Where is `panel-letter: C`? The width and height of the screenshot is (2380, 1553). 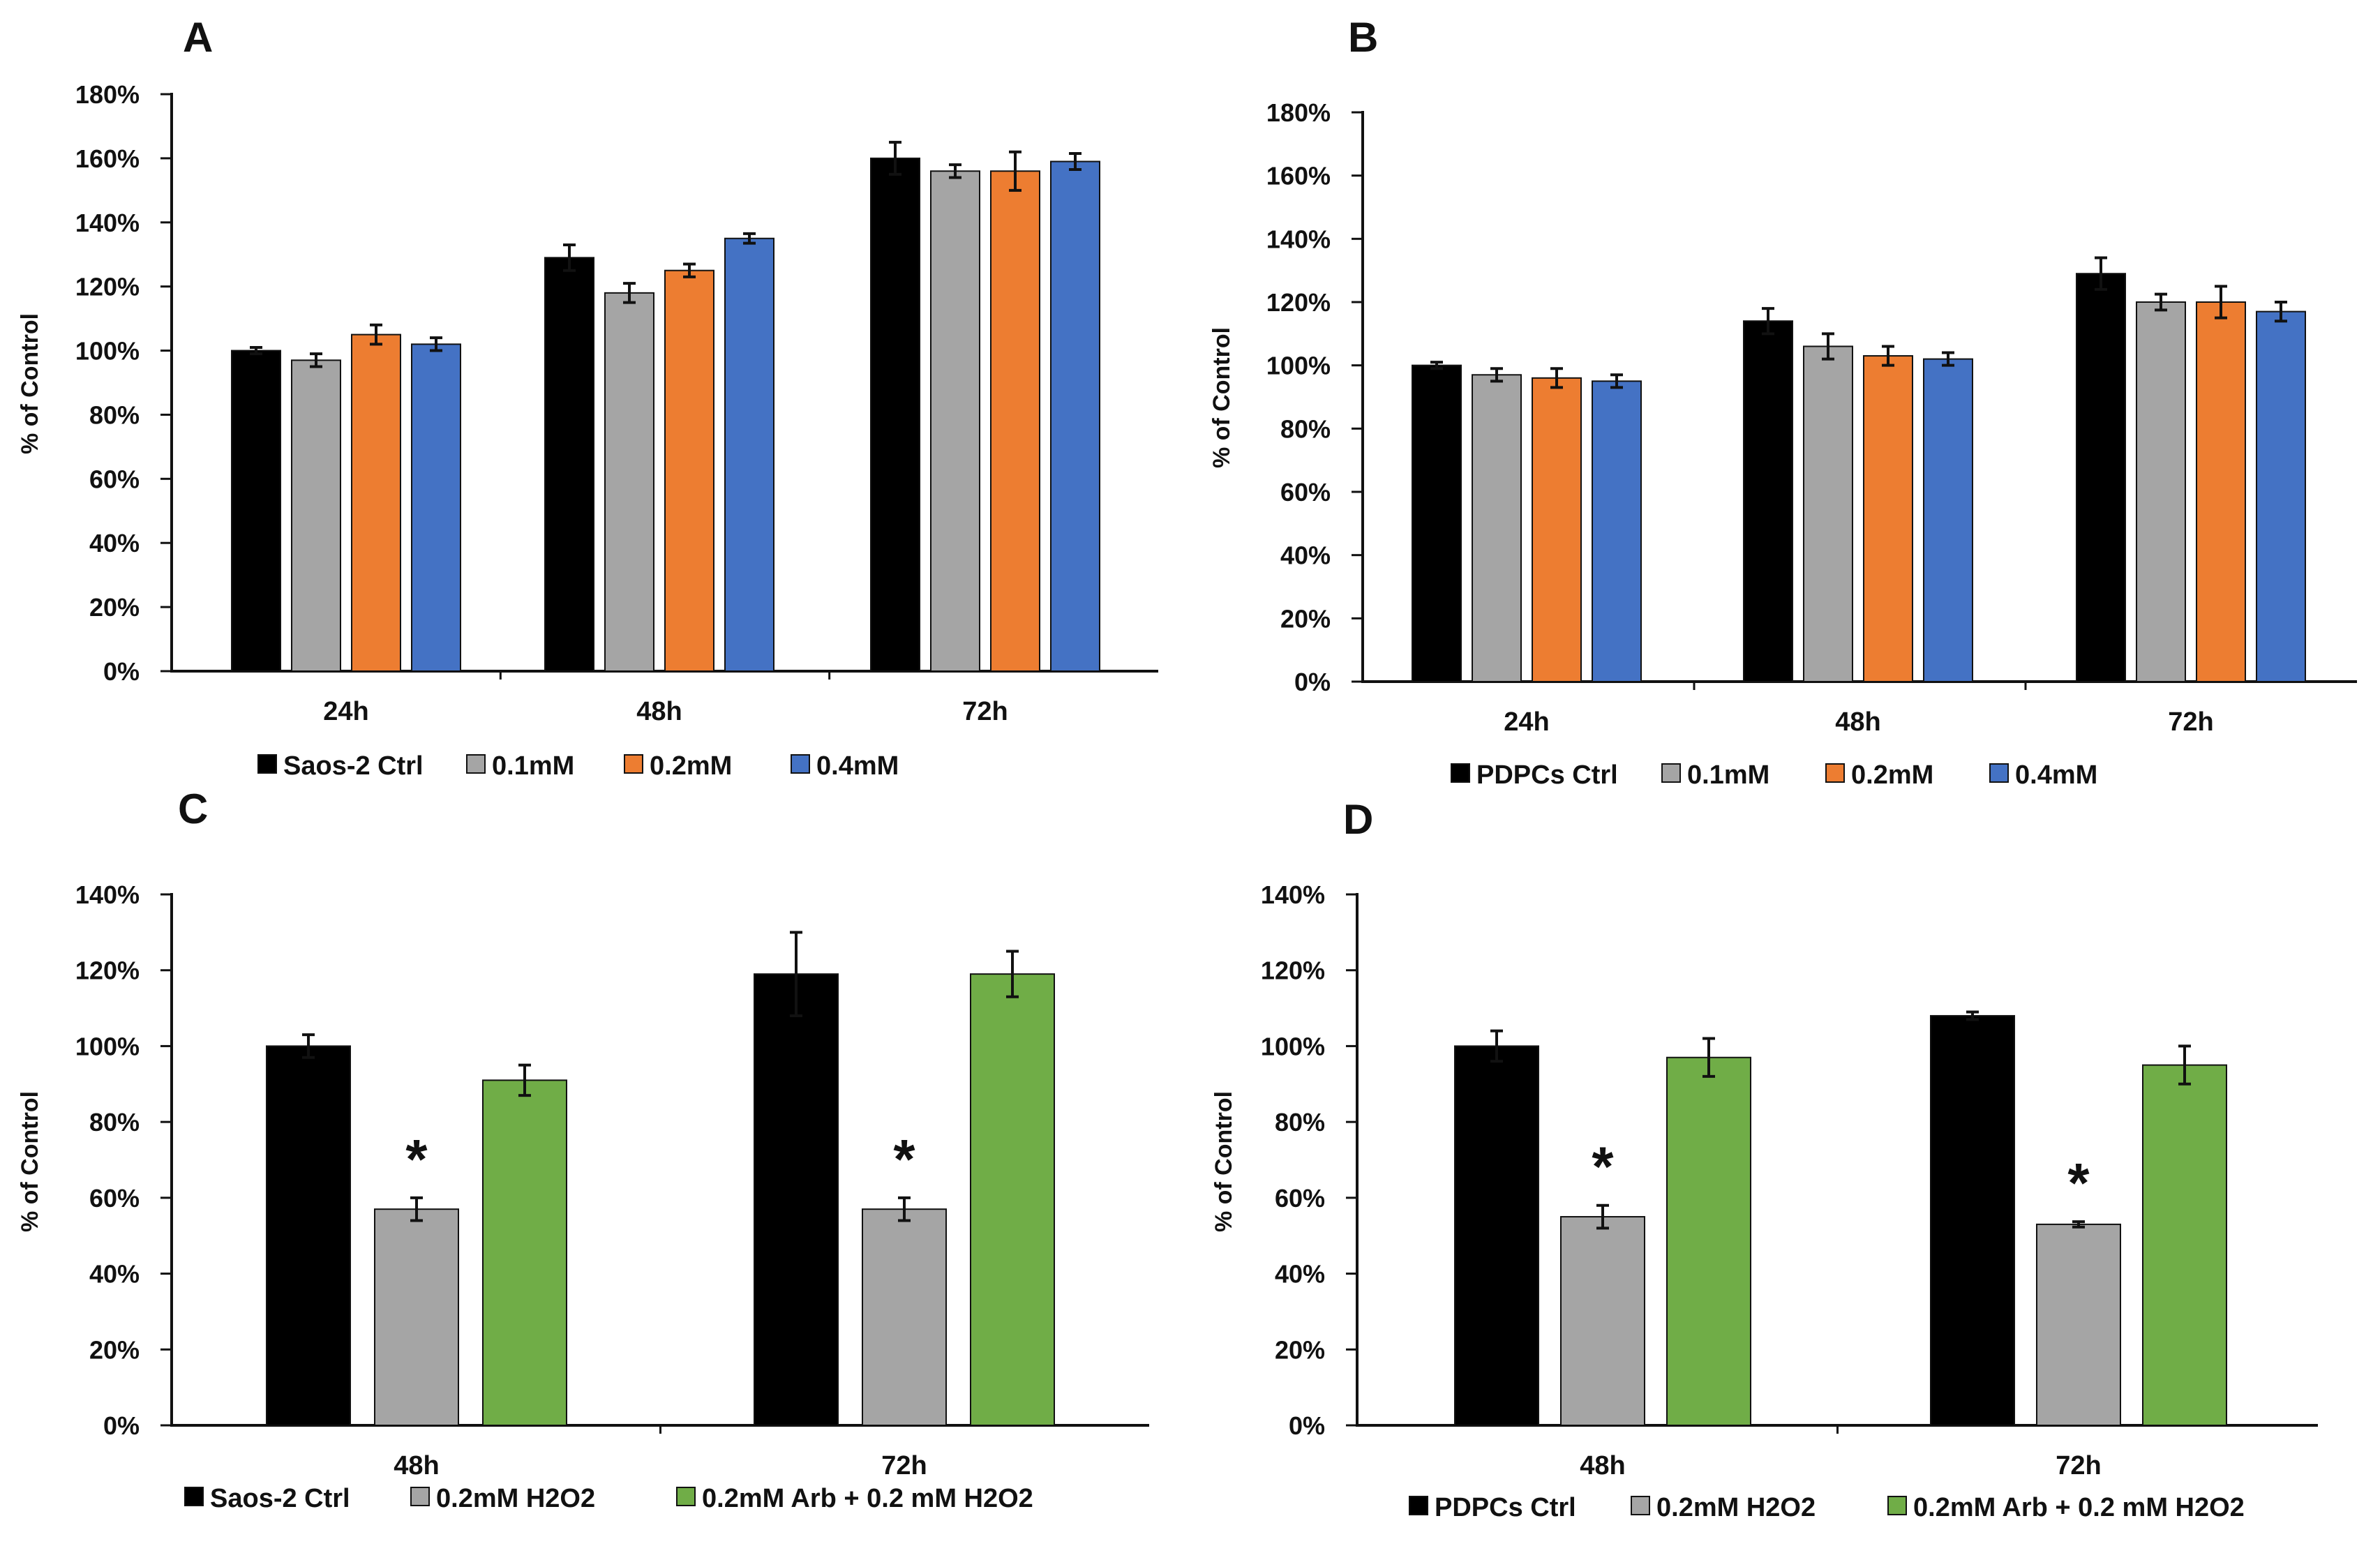 panel-letter: C is located at coordinates (193, 809).